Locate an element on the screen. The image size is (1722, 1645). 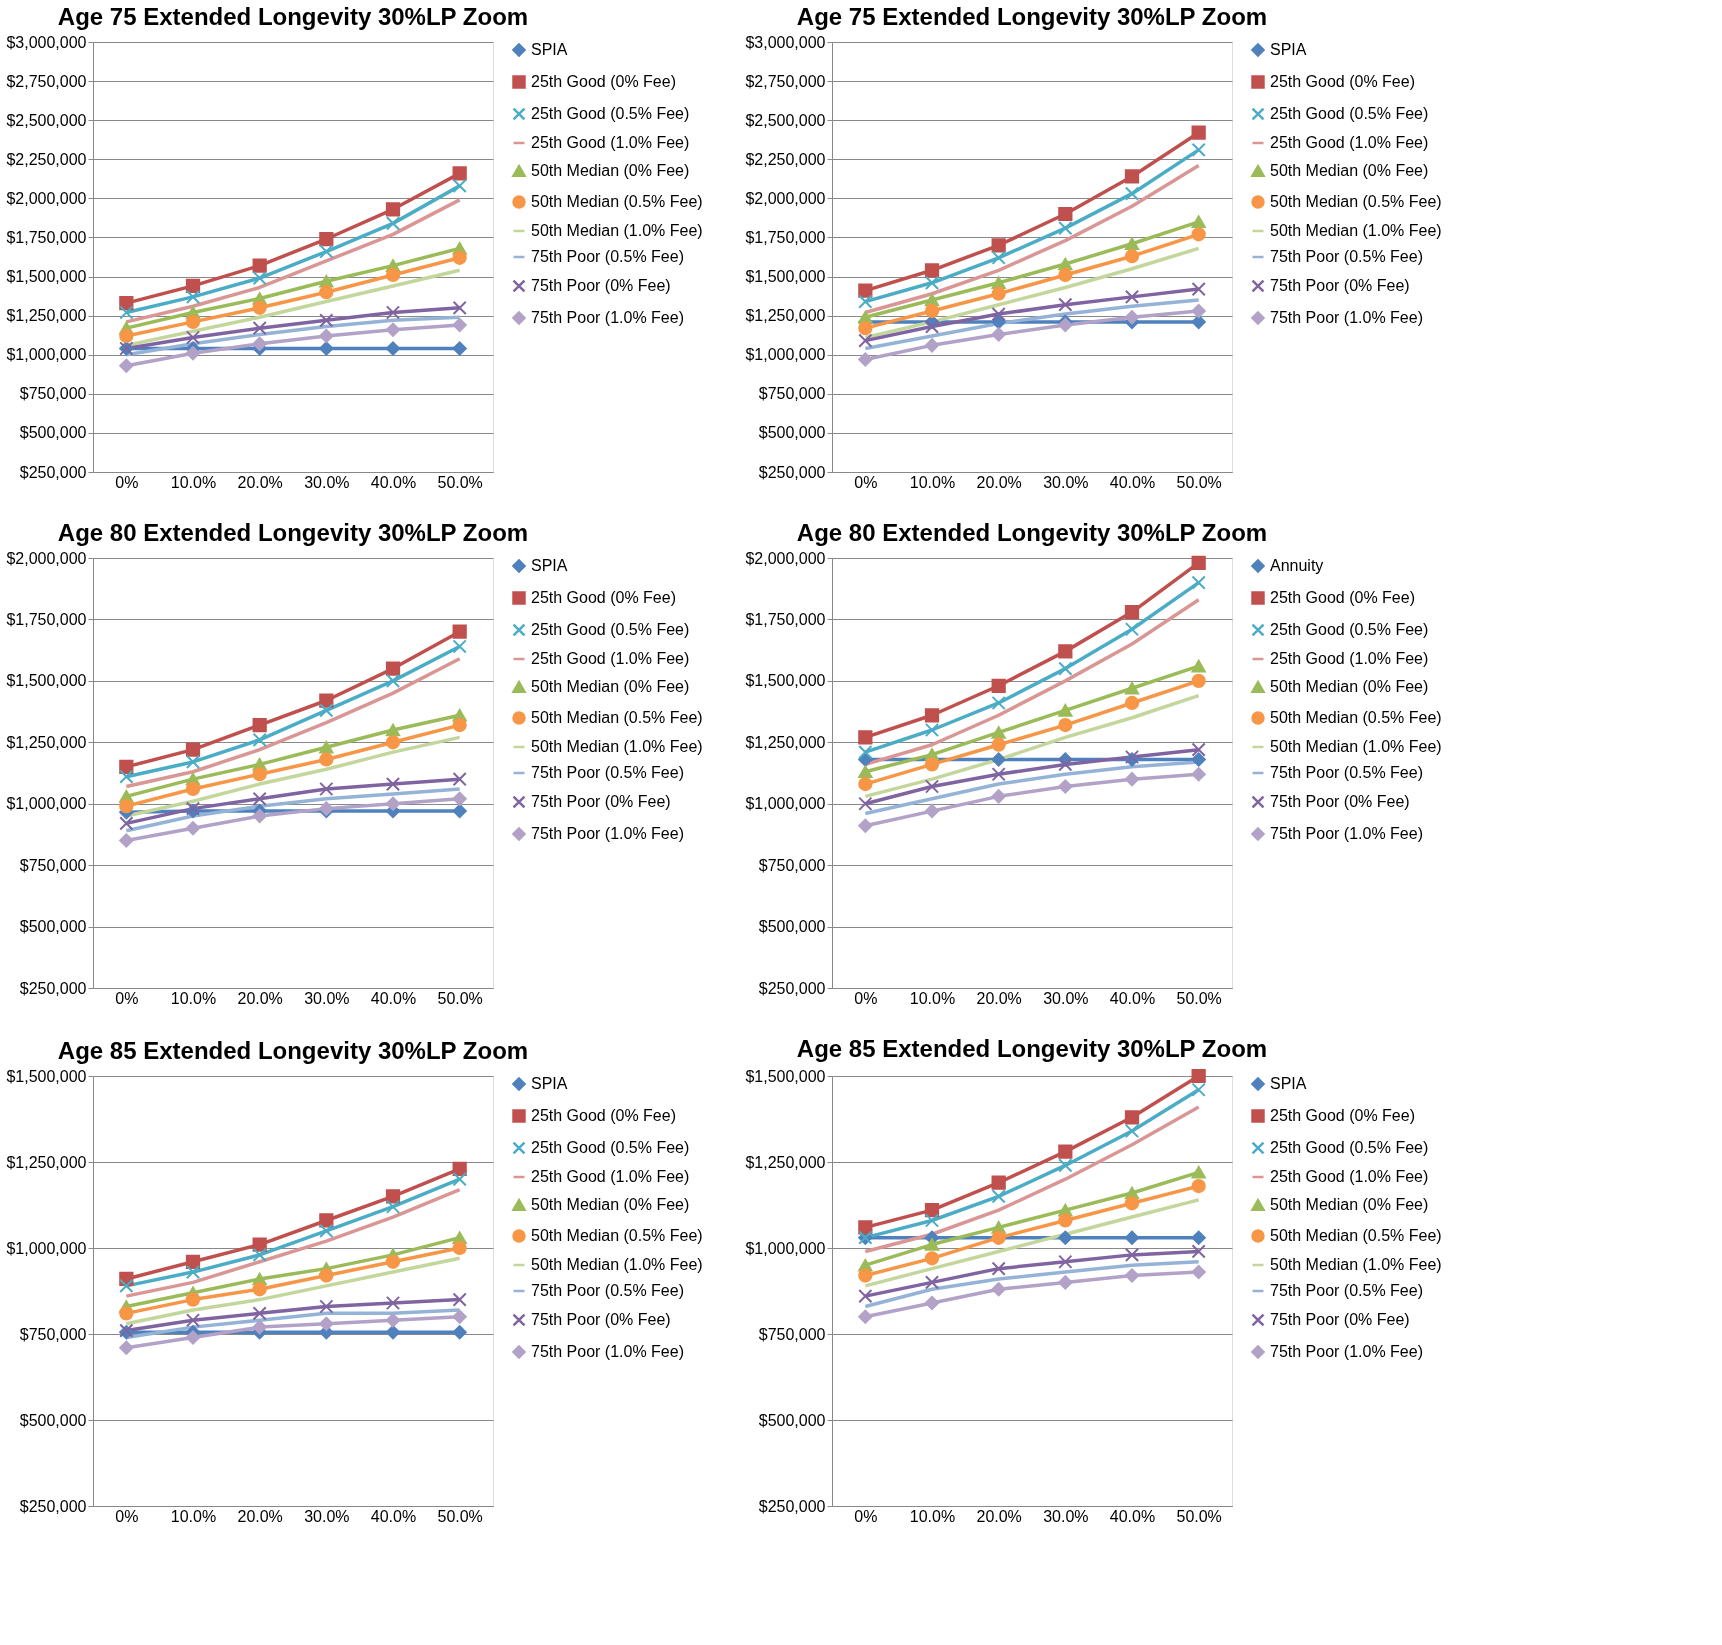
legend-label: Annuity is located at coordinates (1297, 565).